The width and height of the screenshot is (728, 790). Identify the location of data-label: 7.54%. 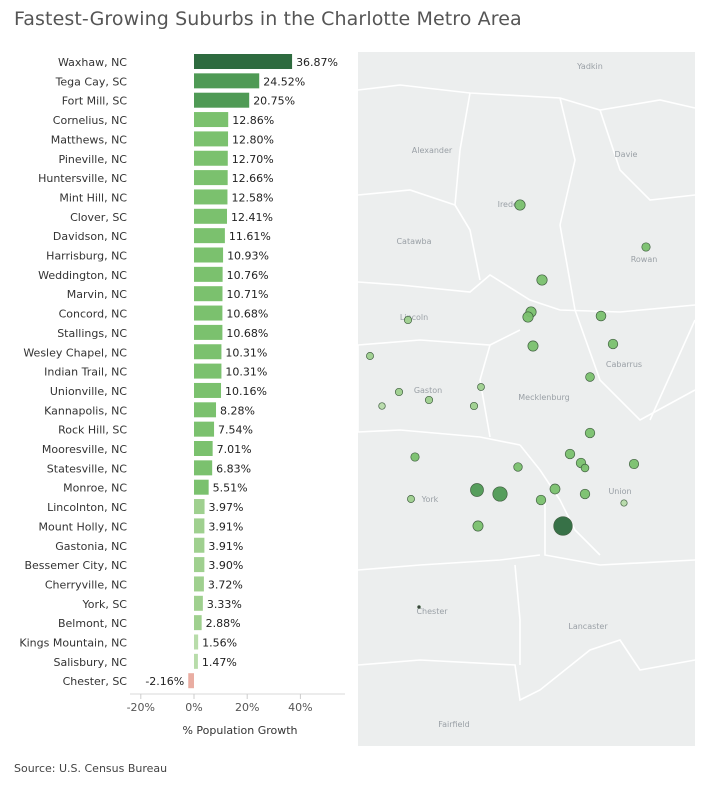
(235, 430).